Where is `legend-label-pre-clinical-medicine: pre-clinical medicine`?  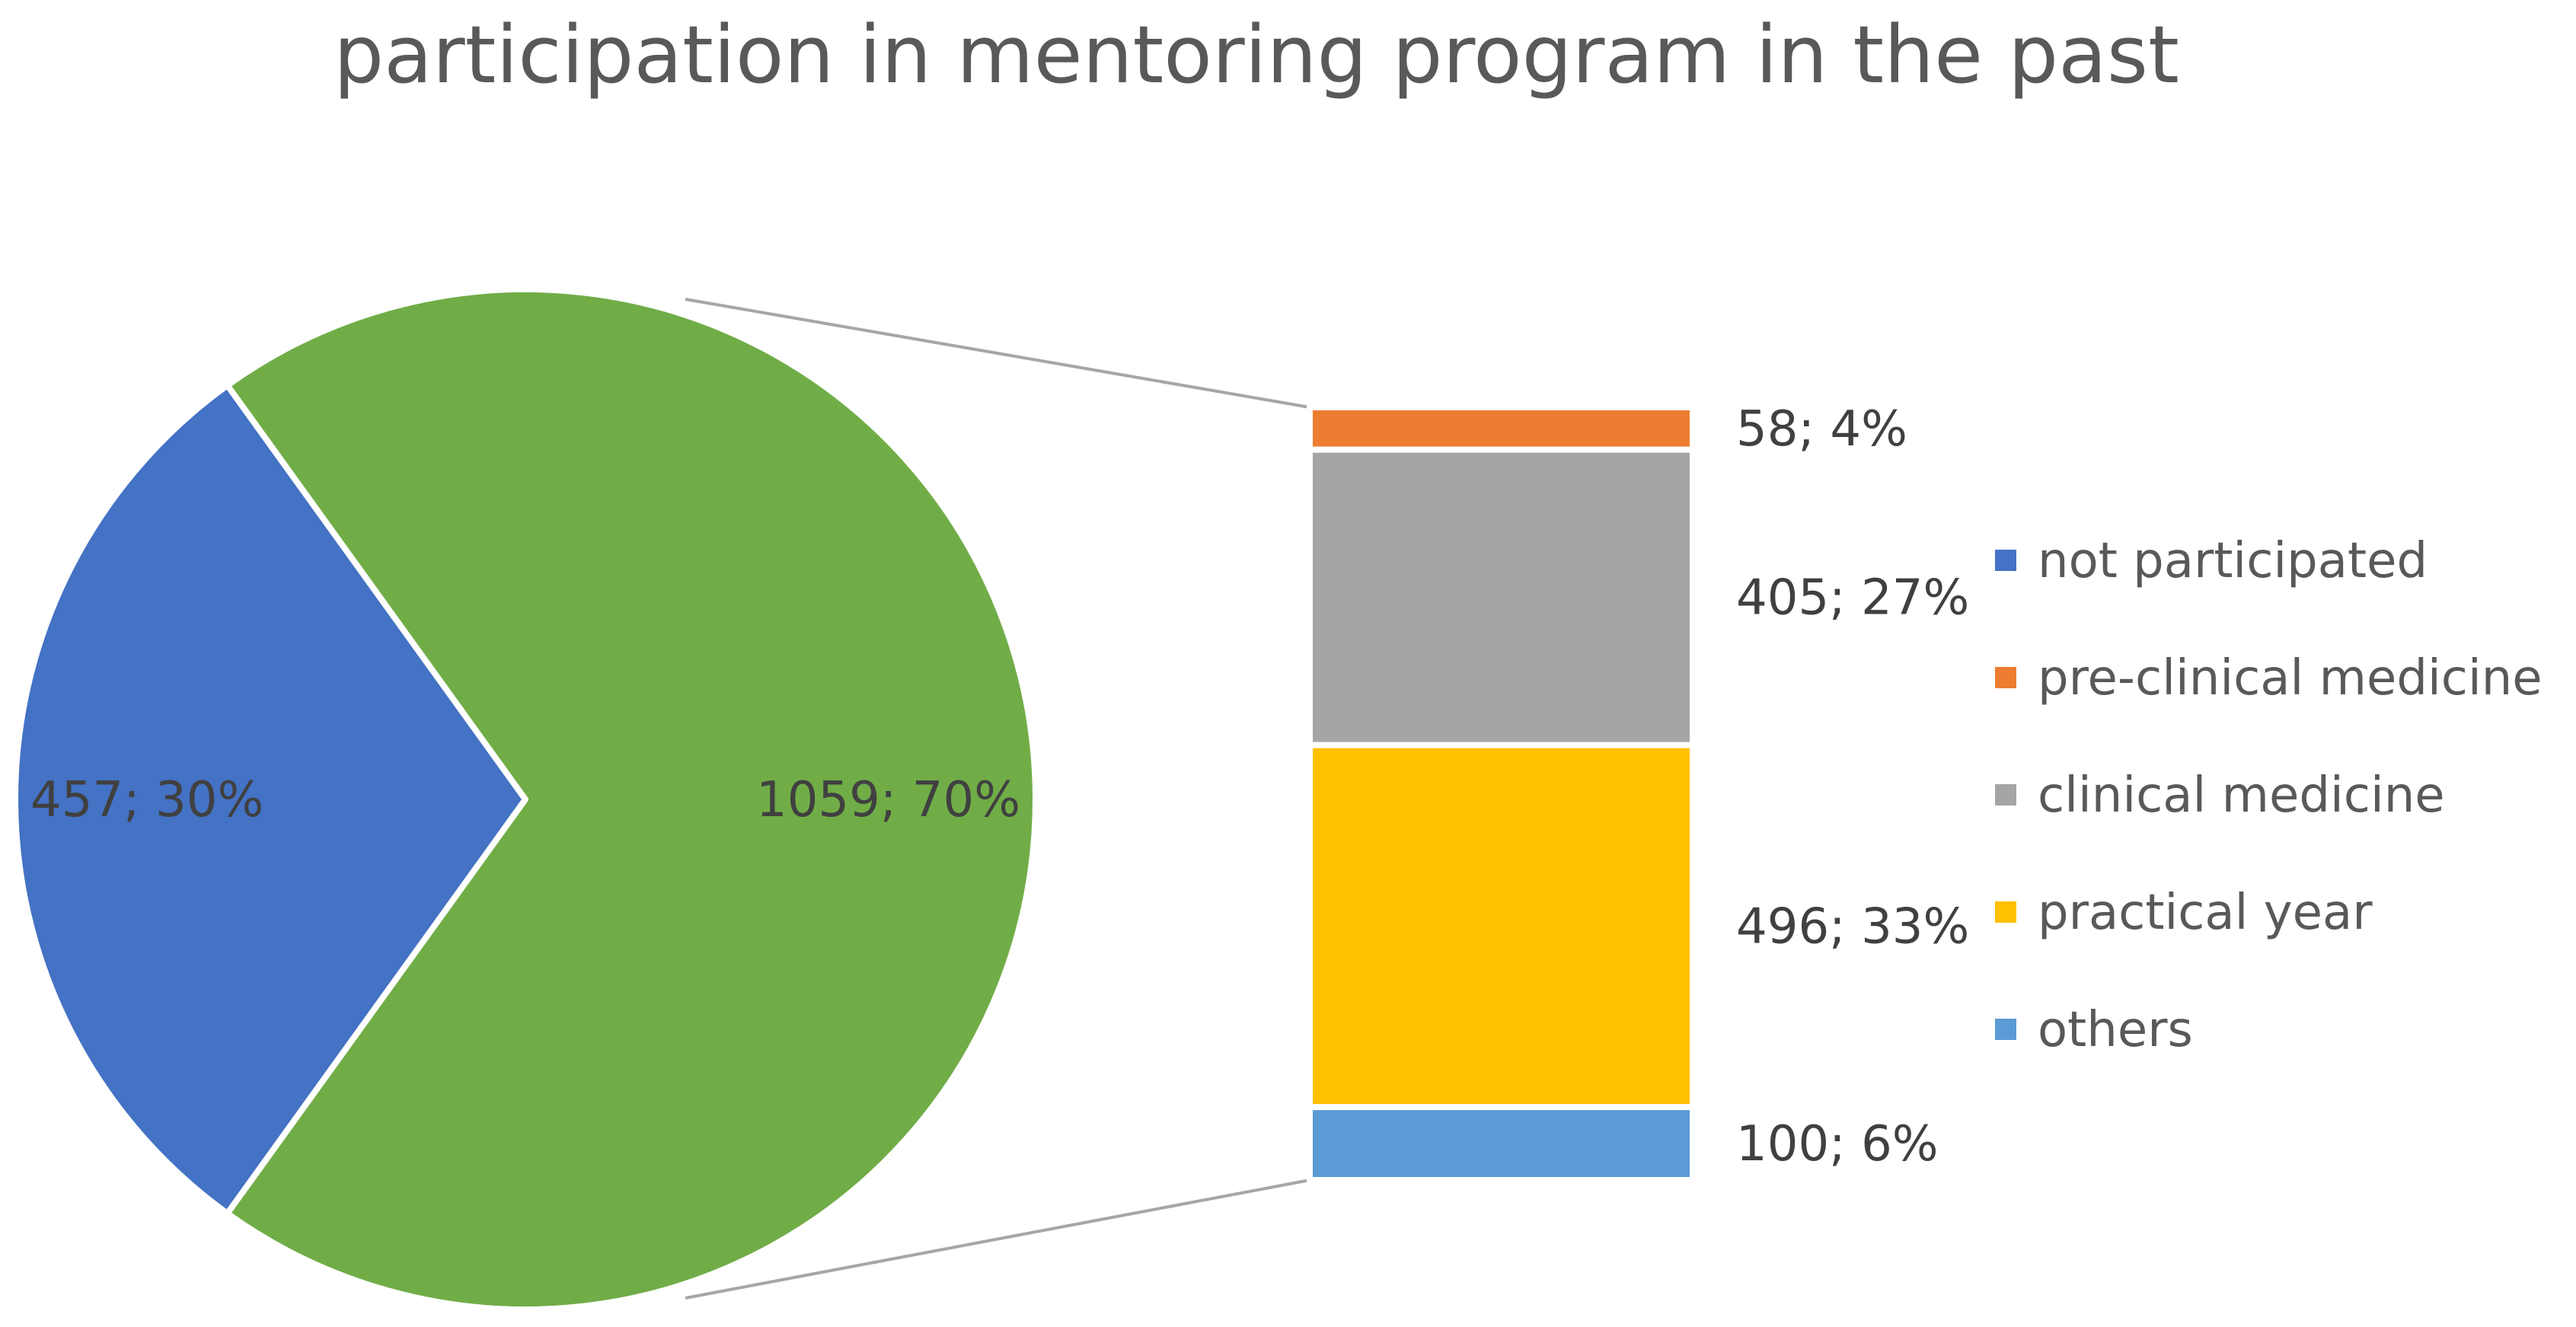
legend-label-pre-clinical-medicine: pre-clinical medicine is located at coordinates (2290, 678).